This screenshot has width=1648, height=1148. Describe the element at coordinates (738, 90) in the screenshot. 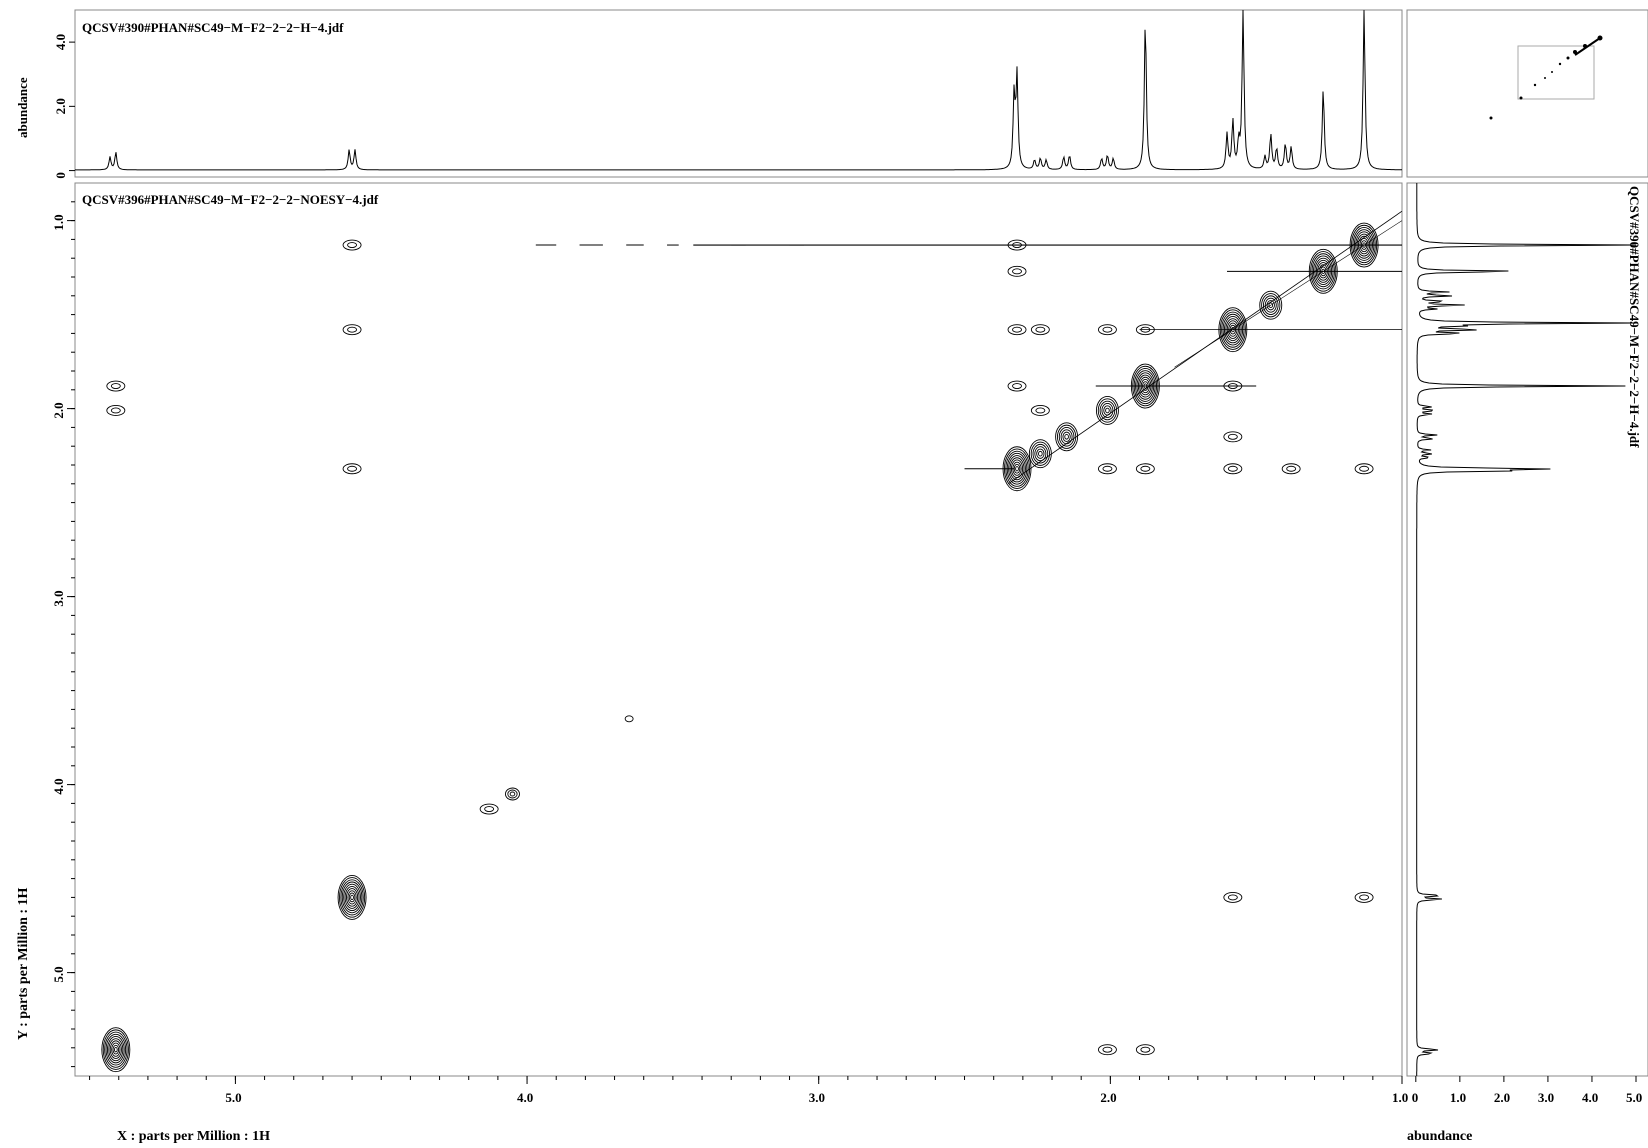

I see `top-projection-spectrum` at that location.